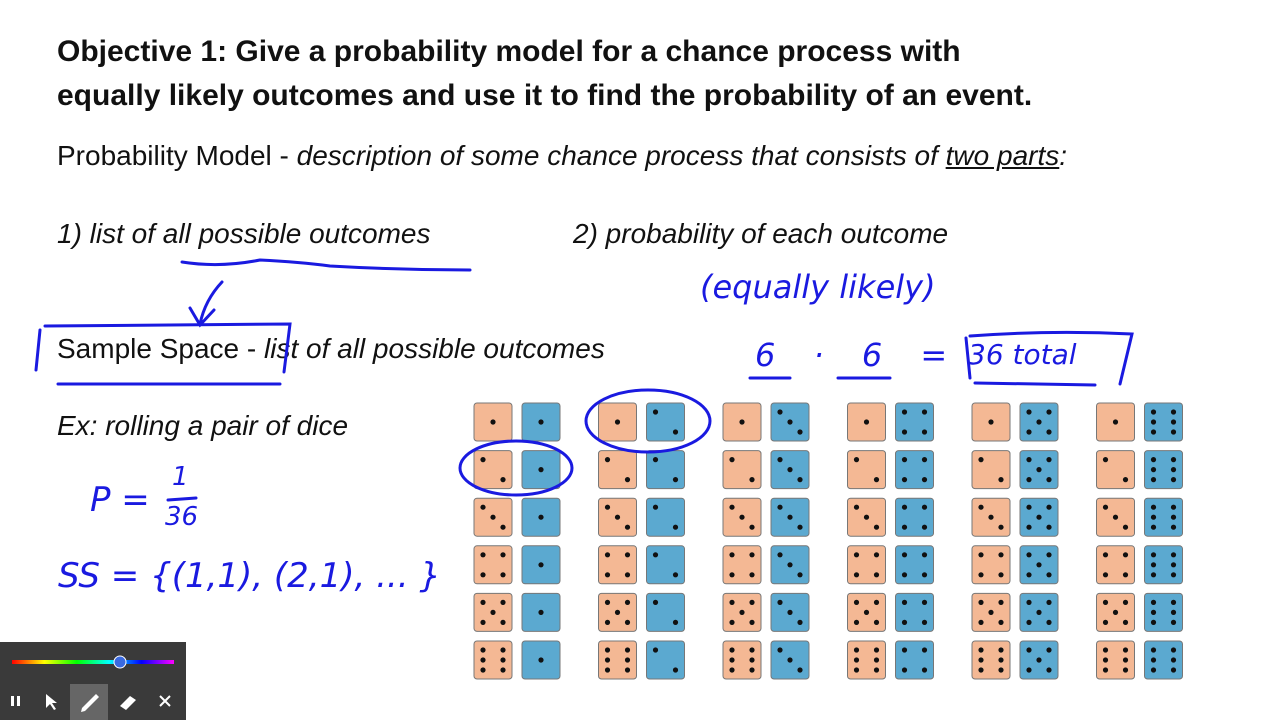 The image size is (1280, 720). I want to click on handwriting: (equally likely), so click(818, 287).